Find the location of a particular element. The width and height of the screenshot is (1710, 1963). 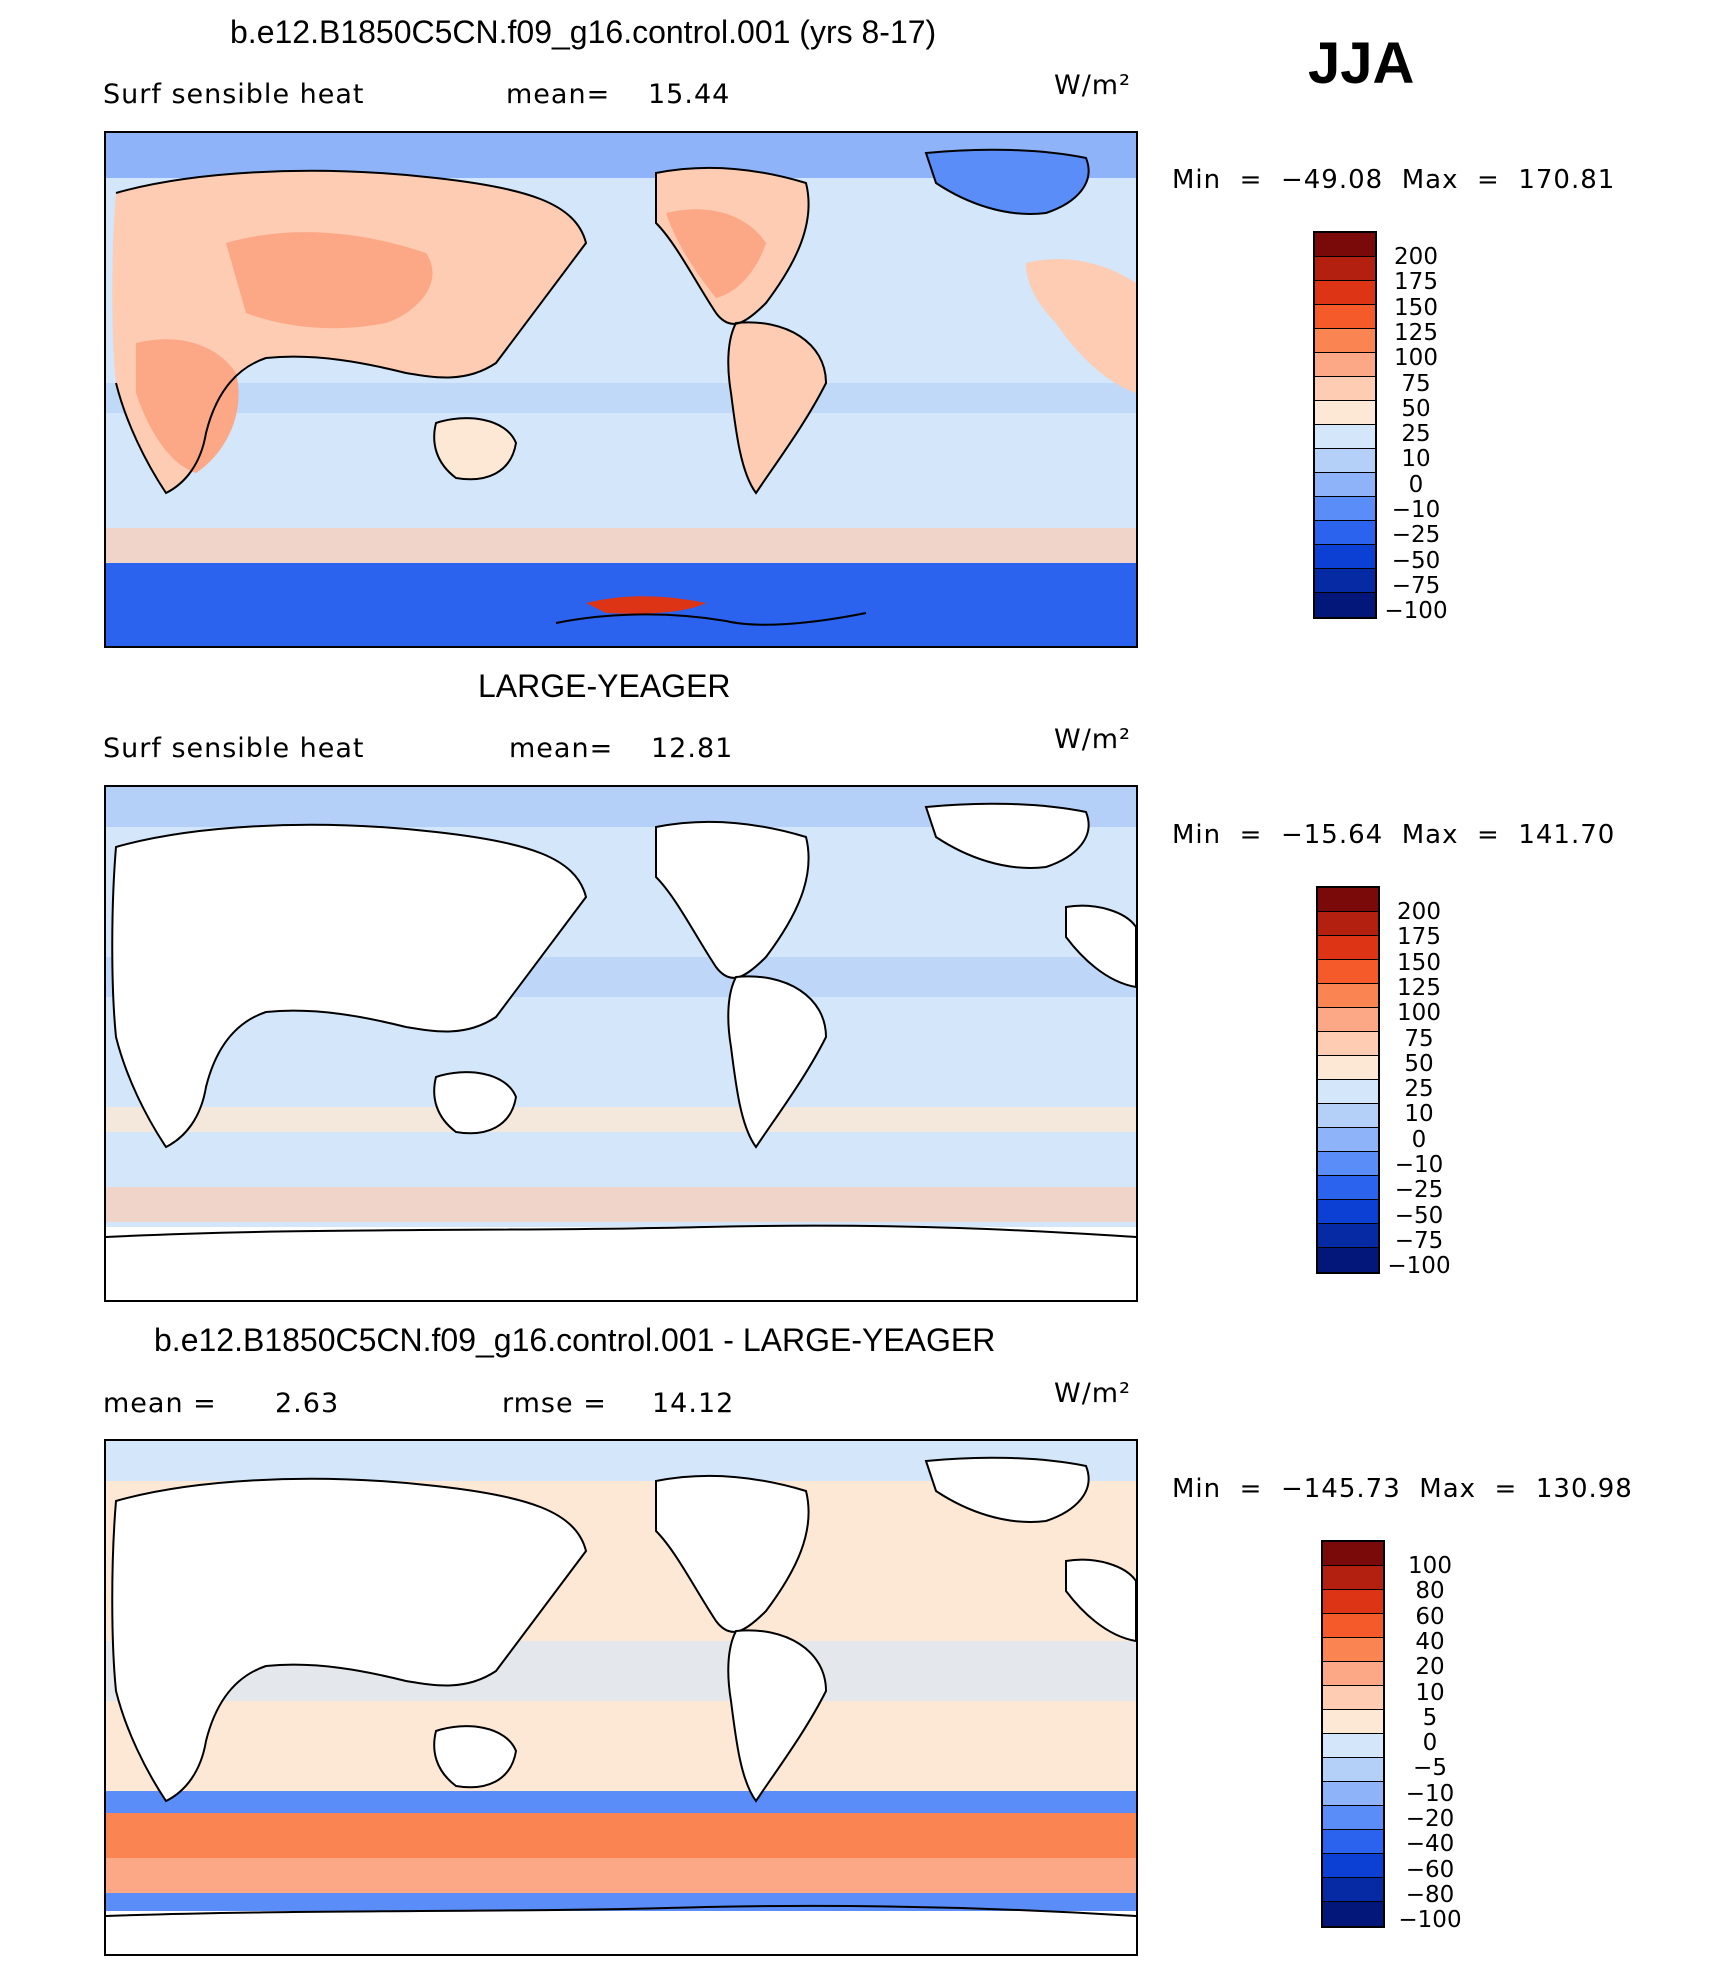

colorbar-tick-label: 75 is located at coordinates (1416, 383).